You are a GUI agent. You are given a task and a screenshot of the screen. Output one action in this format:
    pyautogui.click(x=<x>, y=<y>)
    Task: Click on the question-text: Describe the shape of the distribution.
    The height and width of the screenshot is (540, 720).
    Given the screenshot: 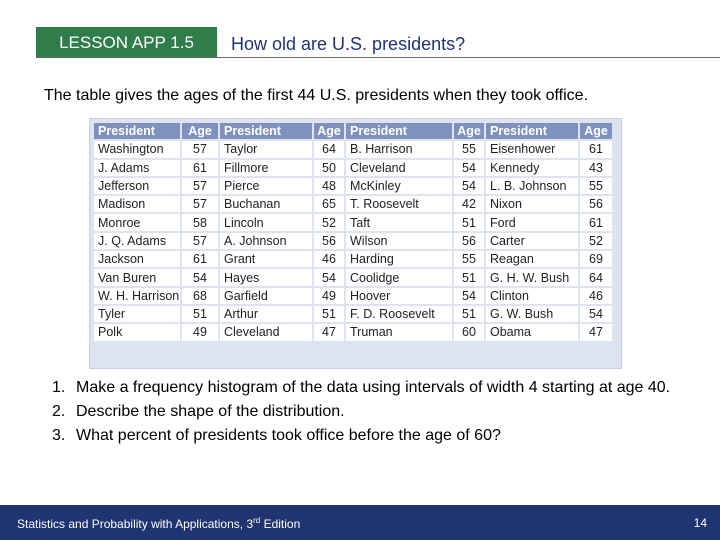 What is the action you would take?
    pyautogui.click(x=210, y=411)
    